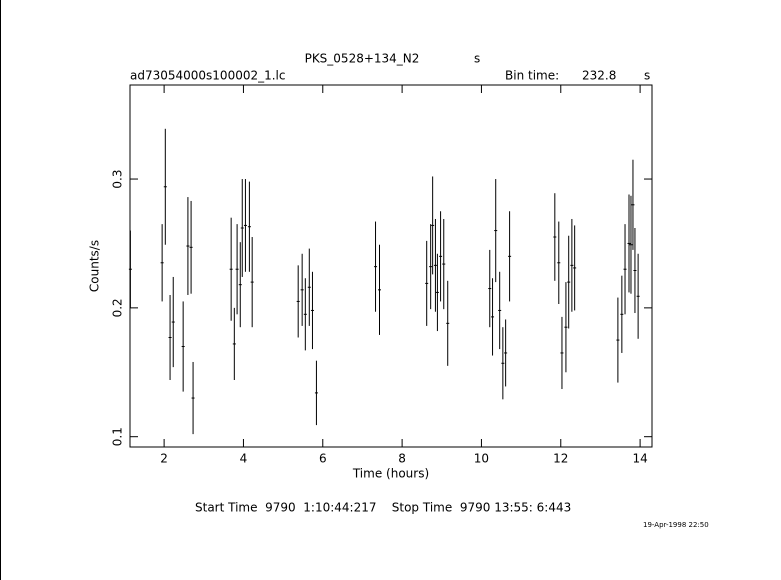  What do you see at coordinates (481, 459) in the screenshot?
I see `x-tick-label: 10` at bounding box center [481, 459].